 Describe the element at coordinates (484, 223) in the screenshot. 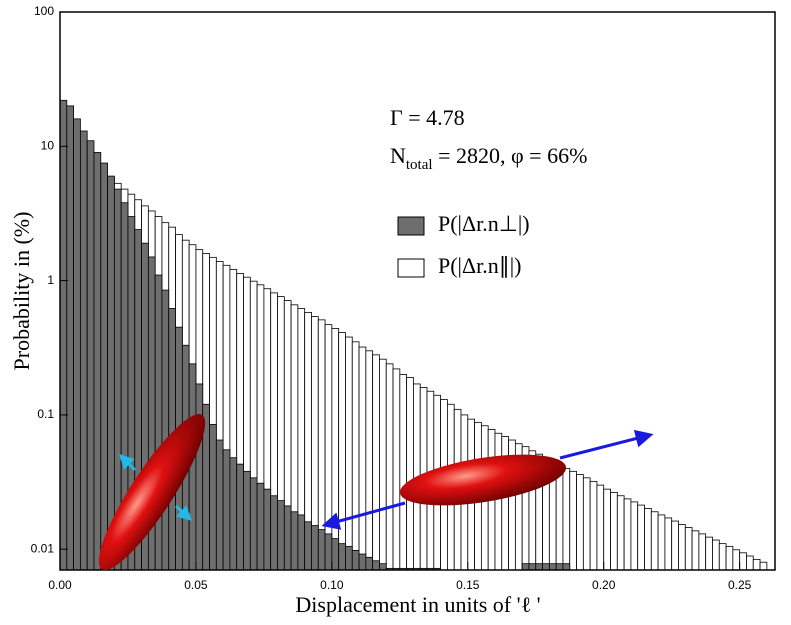

I see `legend-label: P(|Δr.n⊥|)` at that location.